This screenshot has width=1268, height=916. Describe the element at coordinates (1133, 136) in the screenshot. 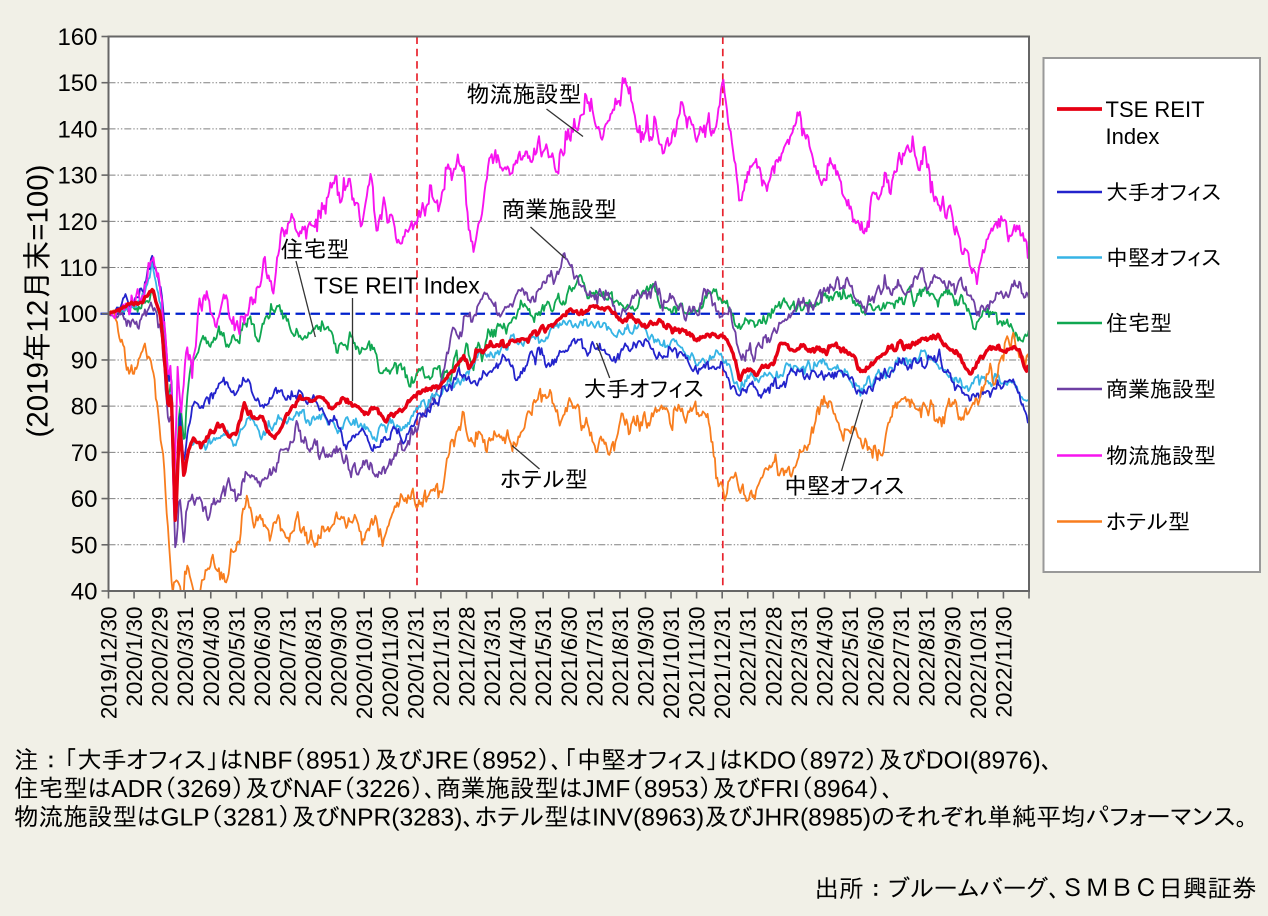

I see `svg-text: Index` at that location.